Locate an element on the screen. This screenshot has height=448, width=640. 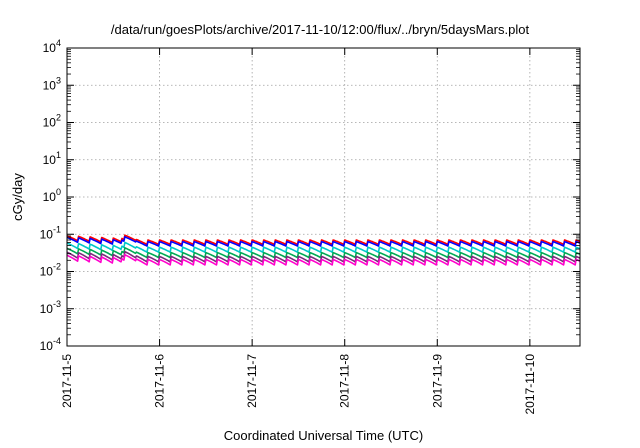
x-tick-label: 2017-11-8 is located at coordinates (345, 381).